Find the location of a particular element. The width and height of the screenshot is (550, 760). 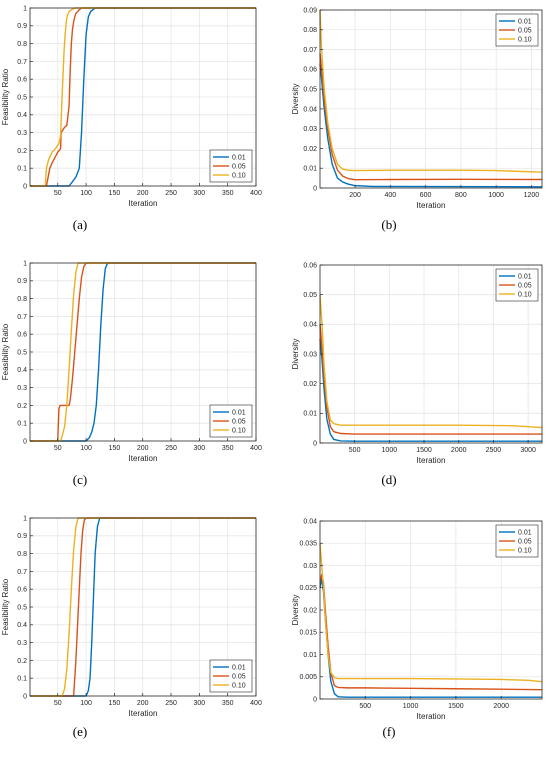

y-tick-label: 0.015 is located at coordinates (308, 633).